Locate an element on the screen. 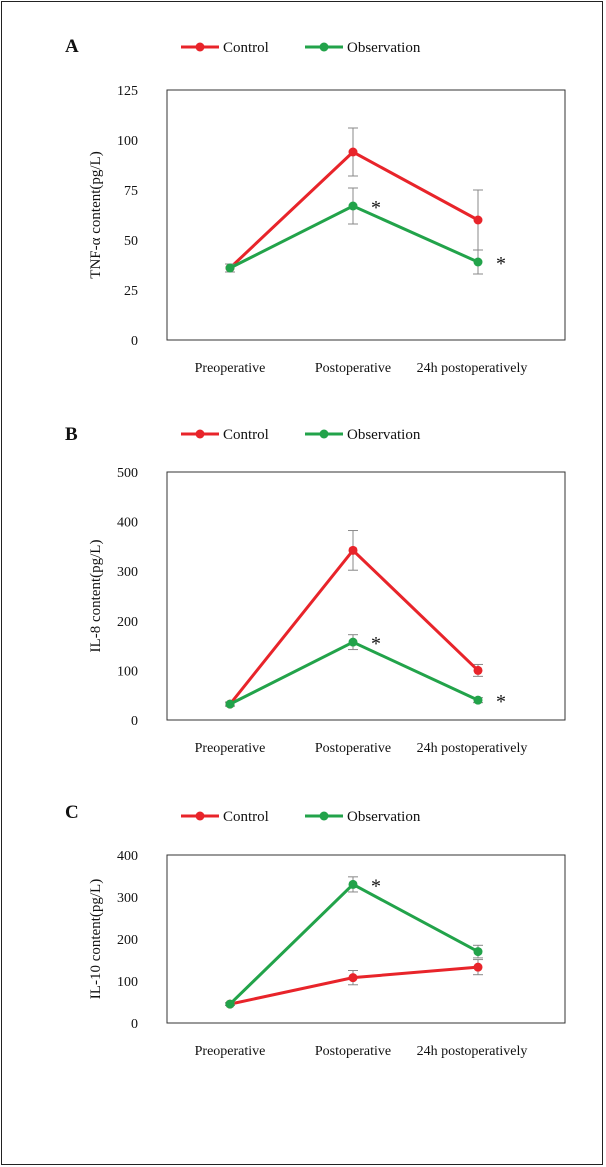 The height and width of the screenshot is (1167, 606). panel-letter: A is located at coordinates (72, 46).